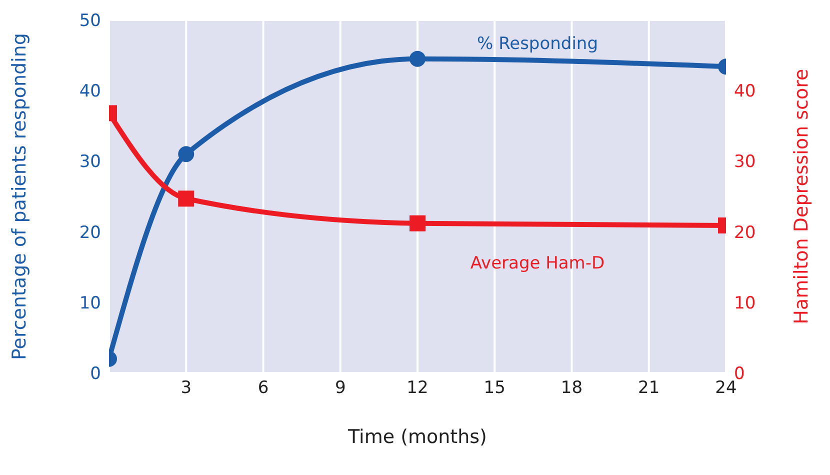  I want to click on x-tick-label: 6, so click(263, 388).